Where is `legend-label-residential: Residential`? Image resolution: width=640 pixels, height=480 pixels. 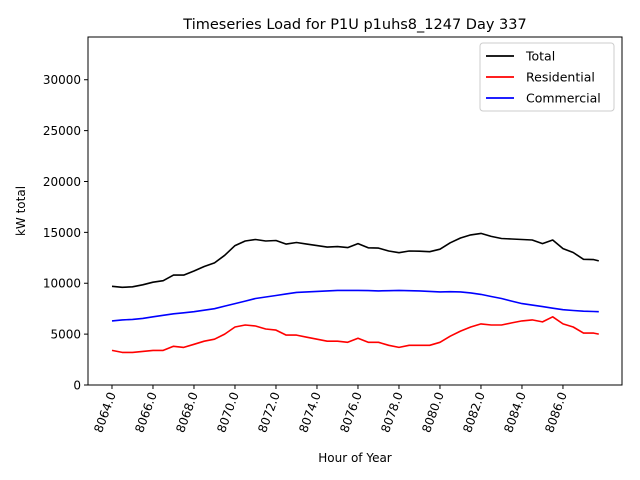 legend-label-residential: Residential is located at coordinates (560, 77).